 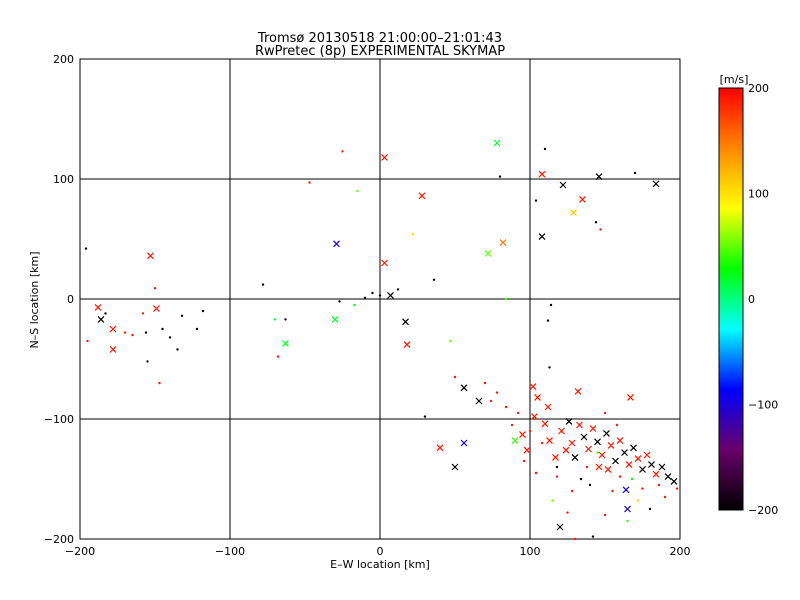 I want to click on y-axis-label: N–S location [km], so click(x=34, y=299).